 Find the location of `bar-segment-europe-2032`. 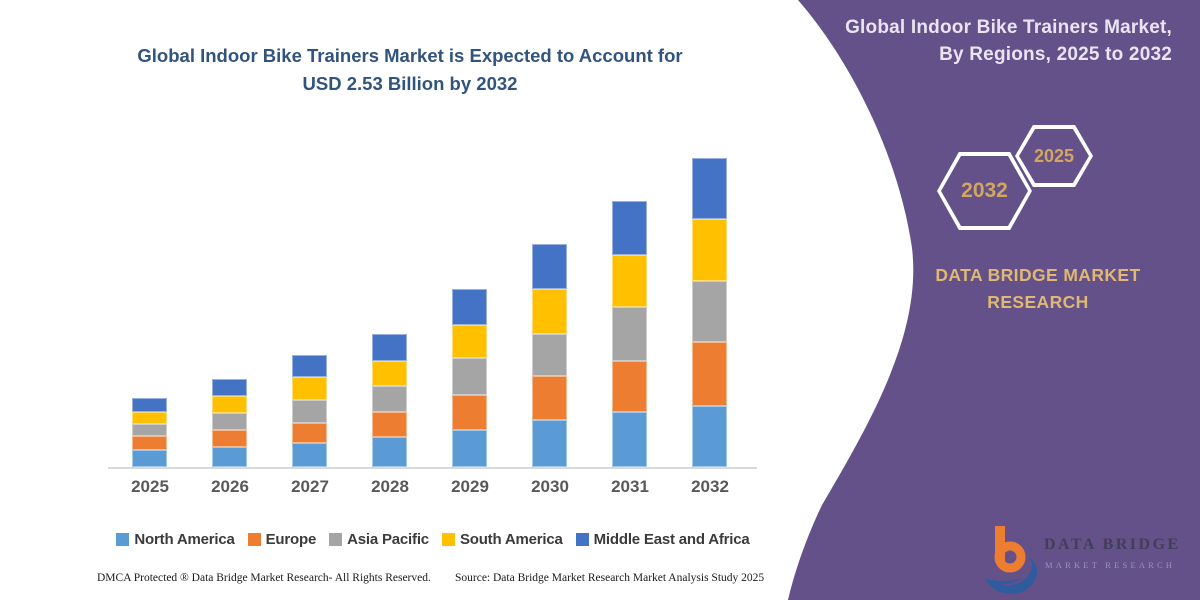

bar-segment-europe-2032 is located at coordinates (709, 374).